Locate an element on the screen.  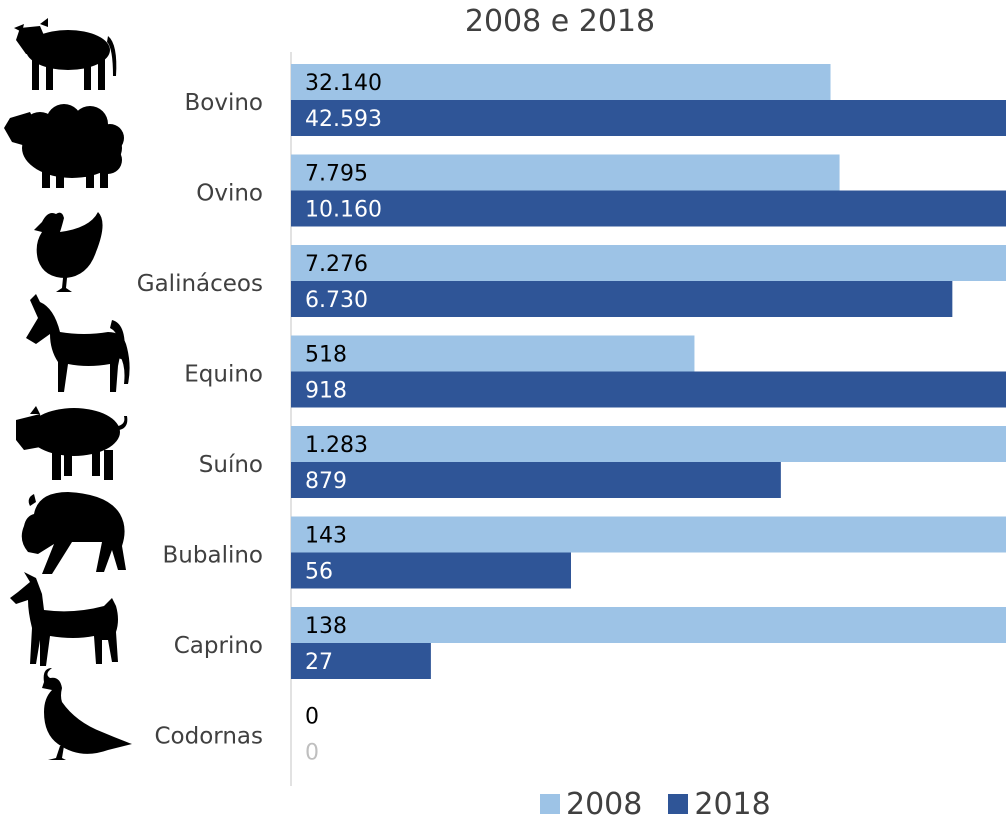
bar-2018-suino is located at coordinates (536, 480).